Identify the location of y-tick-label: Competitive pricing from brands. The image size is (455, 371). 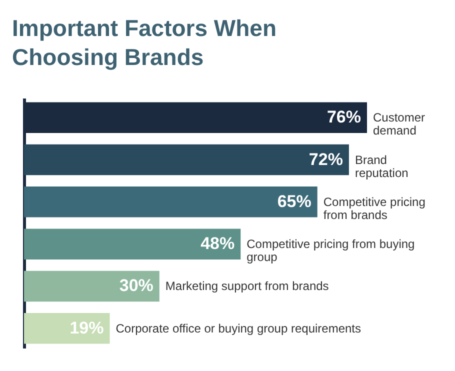
(374, 208).